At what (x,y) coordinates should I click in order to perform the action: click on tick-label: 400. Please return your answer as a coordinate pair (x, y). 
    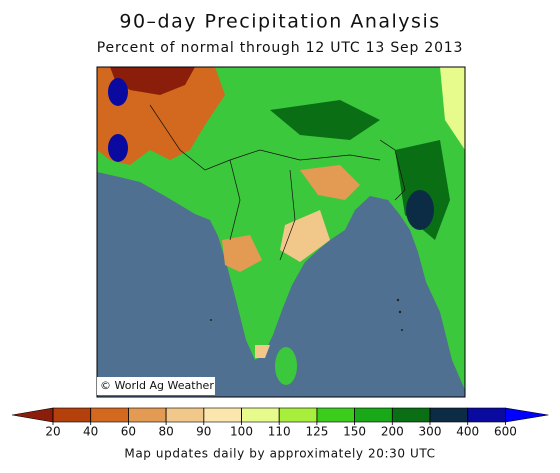
    Looking at the image, I should click on (467, 432).